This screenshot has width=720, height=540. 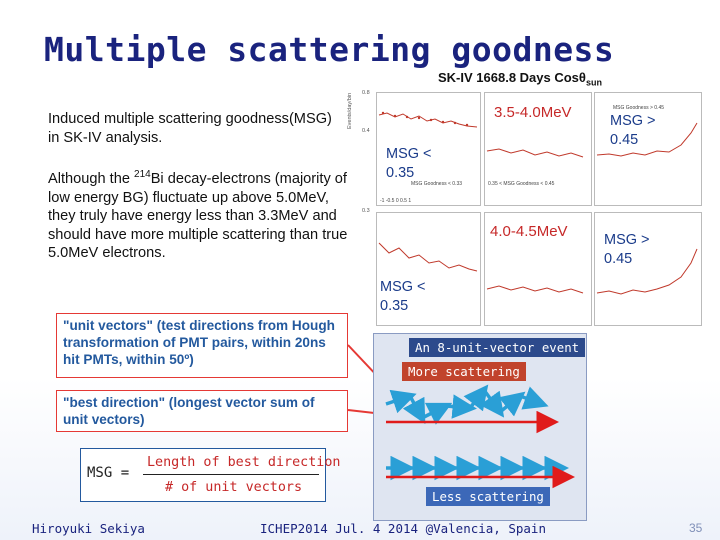 I want to click on energy-bin-label-row1: 3.5-4.0MeV, so click(x=533, y=112).